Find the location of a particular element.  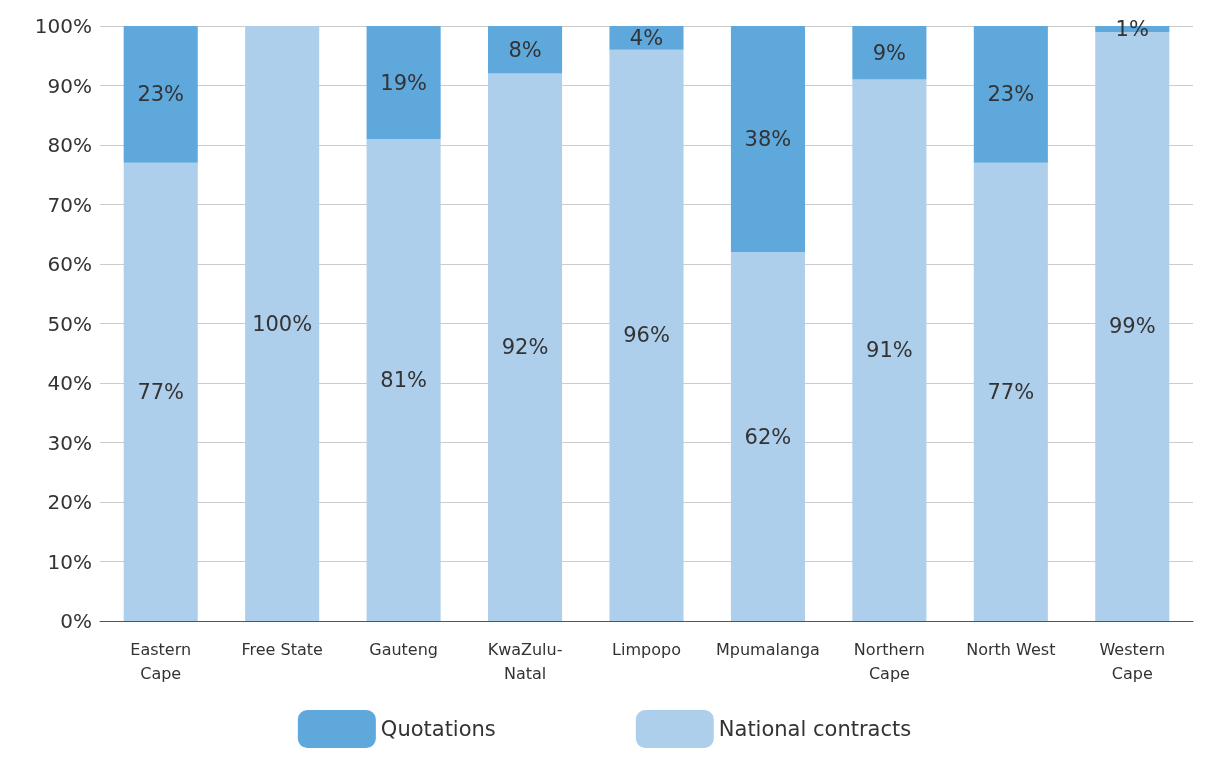

data-label: 92% is located at coordinates (525, 347).